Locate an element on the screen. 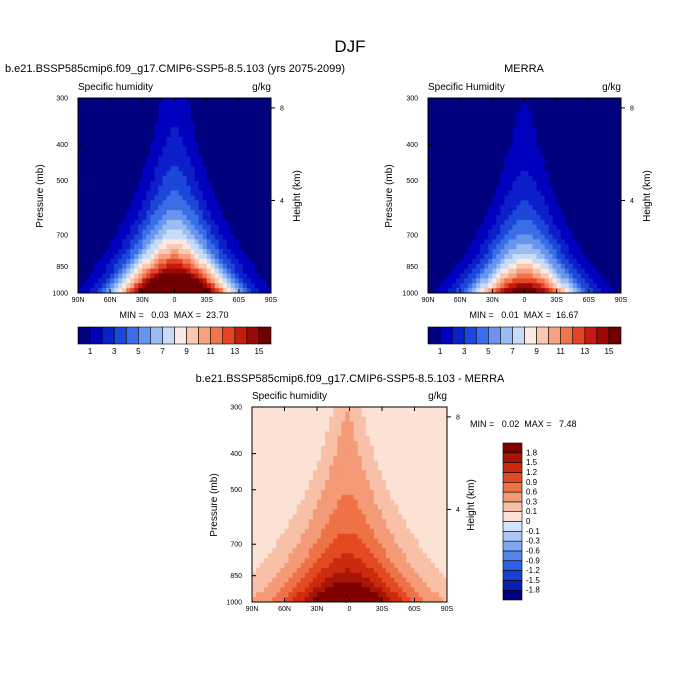 The width and height of the screenshot is (700, 700). y-tick-label: 400 is located at coordinates (412, 145).